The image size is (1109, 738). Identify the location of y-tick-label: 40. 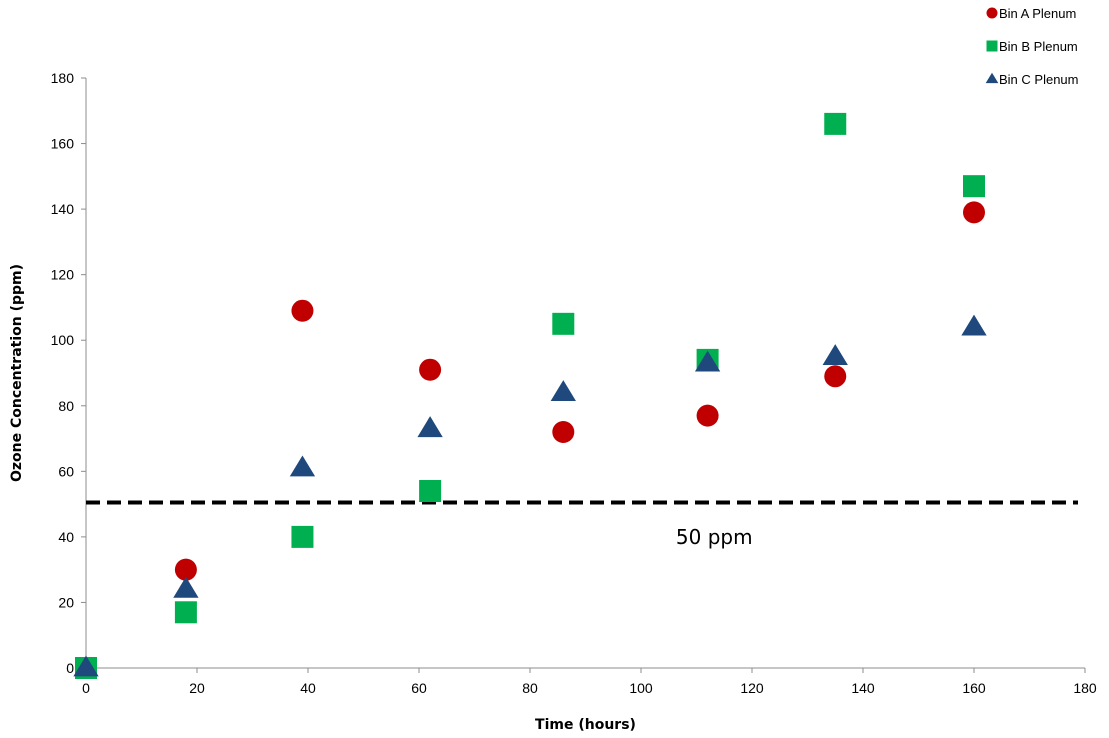
(66, 537).